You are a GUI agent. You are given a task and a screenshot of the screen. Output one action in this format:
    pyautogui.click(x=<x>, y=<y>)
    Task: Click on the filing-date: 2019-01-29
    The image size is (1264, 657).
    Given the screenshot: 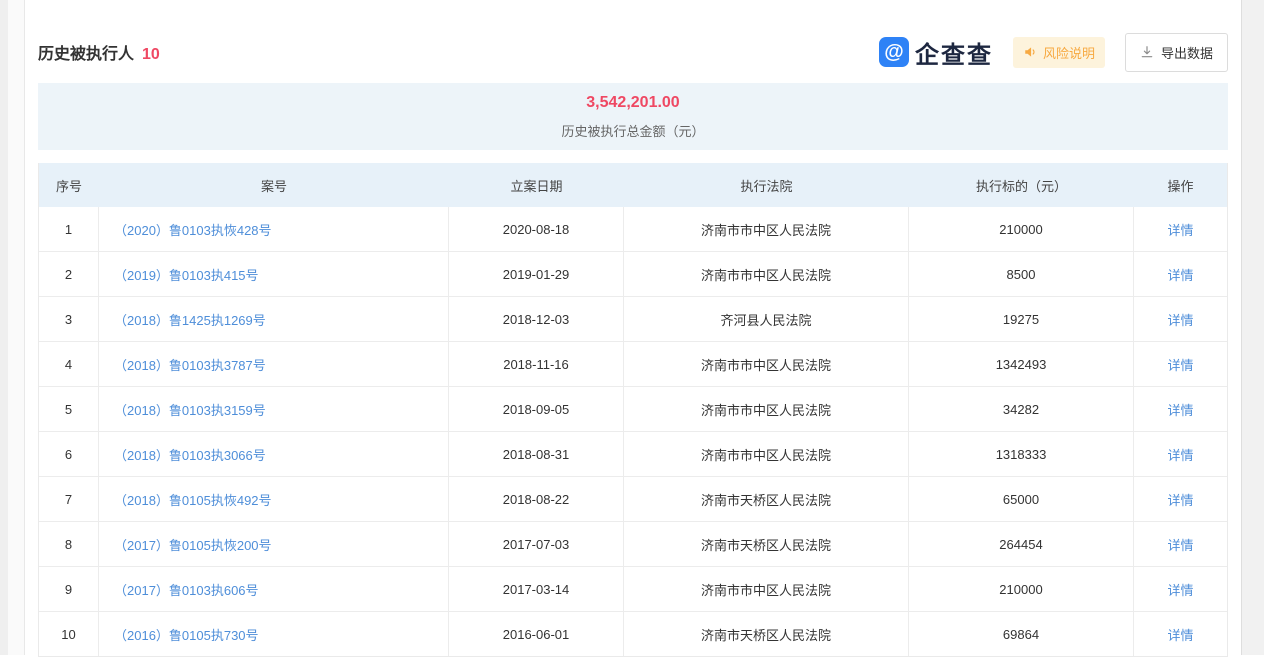 What is the action you would take?
    pyautogui.click(x=536, y=274)
    